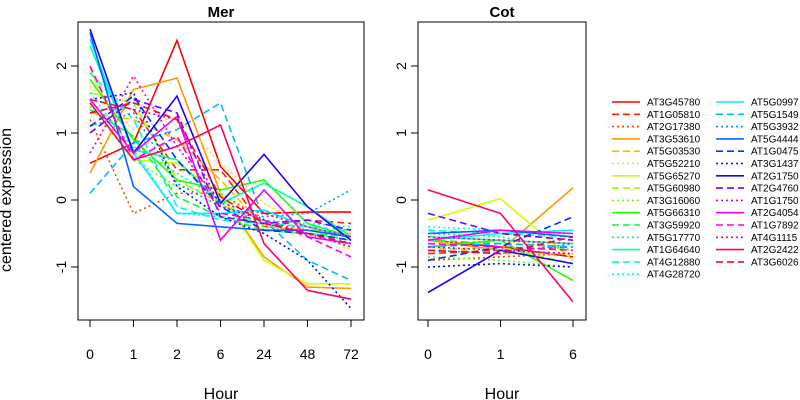 The height and width of the screenshot is (400, 800). I want to click on series-line-at3g16060, so click(500, 262).